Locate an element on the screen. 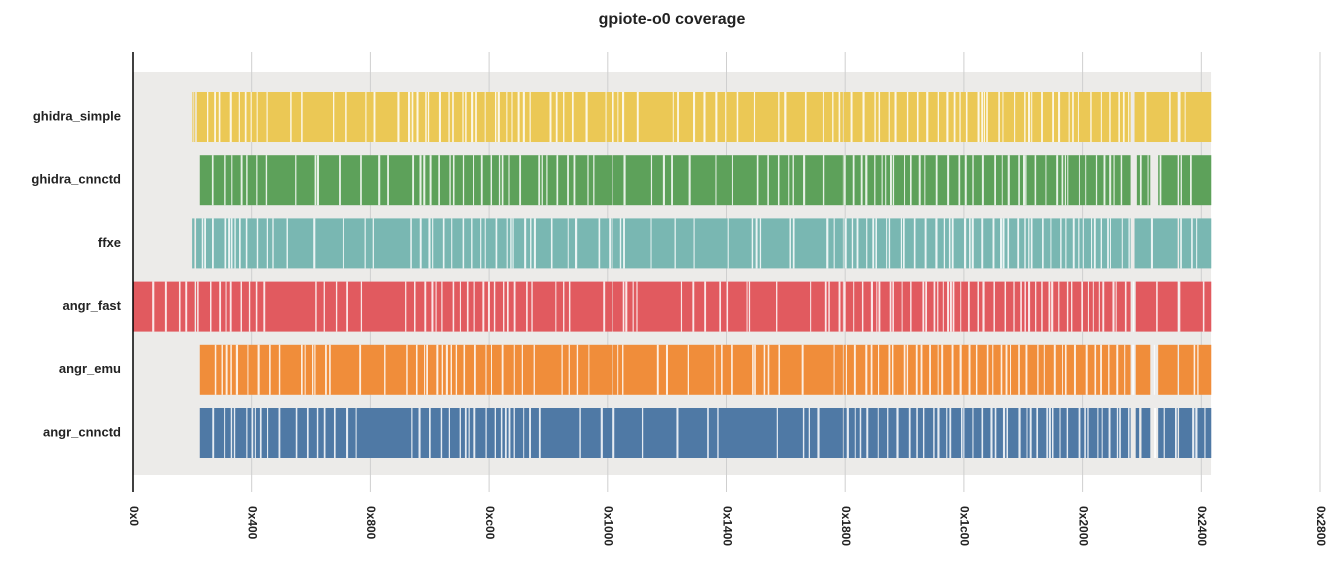  category-label: ffxe is located at coordinates (109, 242).